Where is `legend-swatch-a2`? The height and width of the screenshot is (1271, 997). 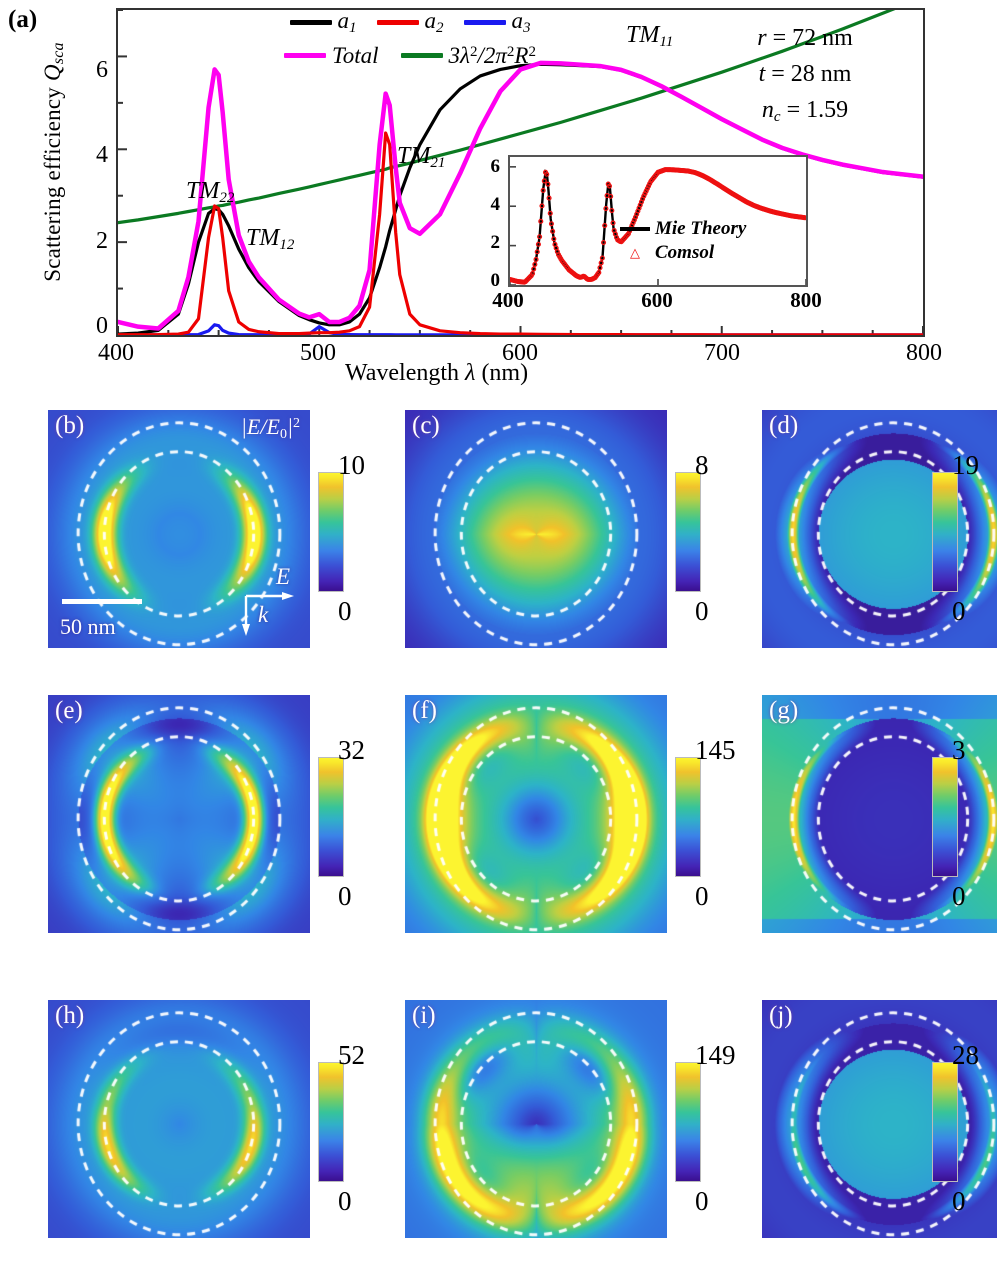
legend-swatch-a2 is located at coordinates (397, 22).